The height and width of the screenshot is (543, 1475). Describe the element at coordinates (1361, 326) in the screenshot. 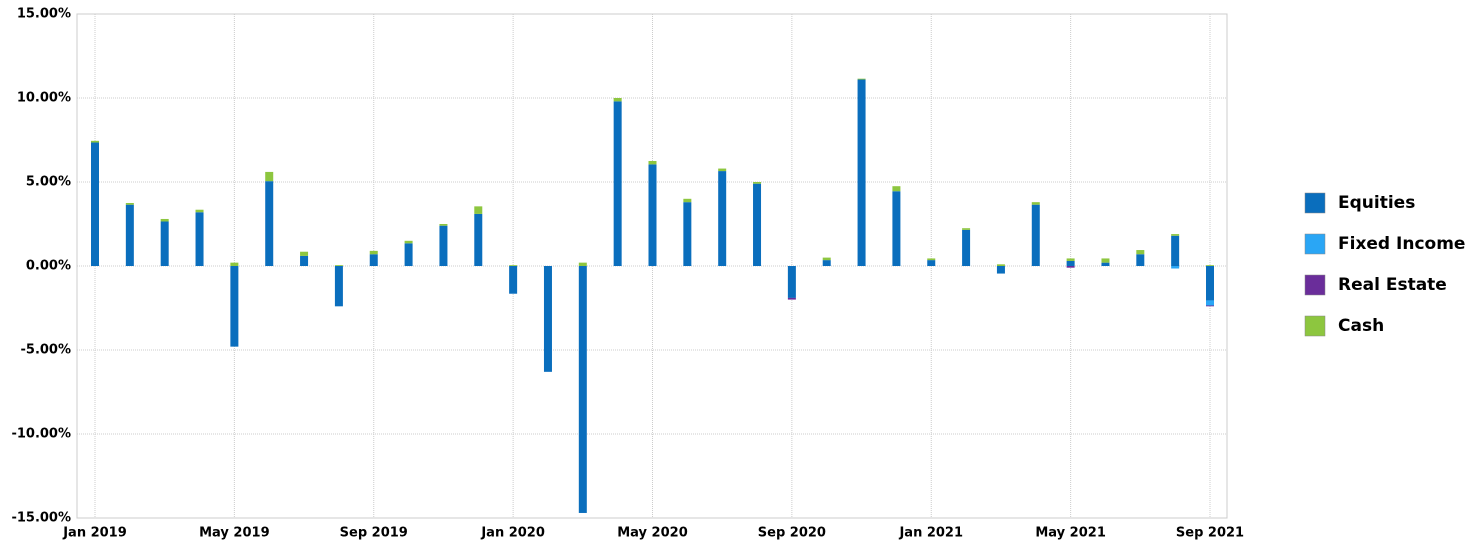

I see `legend-label: Cash` at that location.